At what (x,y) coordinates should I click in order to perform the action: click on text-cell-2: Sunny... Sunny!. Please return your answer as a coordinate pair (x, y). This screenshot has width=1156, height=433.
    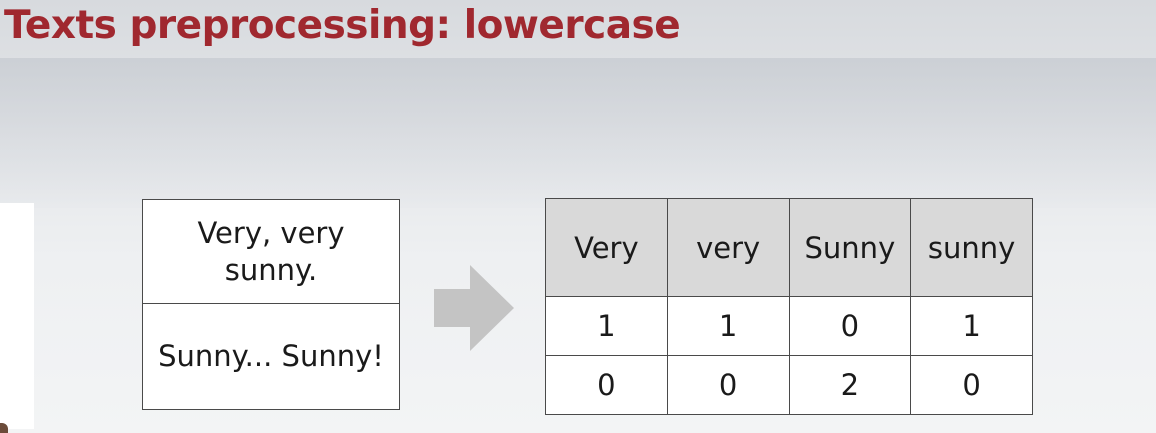
    Looking at the image, I should click on (271, 356).